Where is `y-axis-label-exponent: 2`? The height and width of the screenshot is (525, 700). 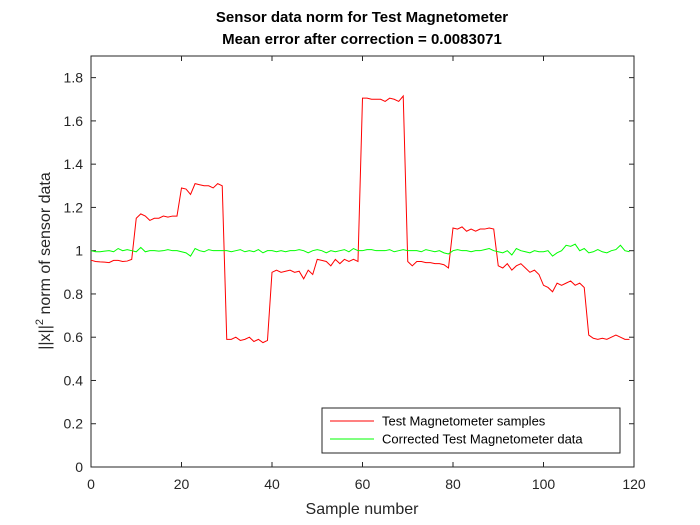
y-axis-label-exponent: 2 is located at coordinates (40, 322).